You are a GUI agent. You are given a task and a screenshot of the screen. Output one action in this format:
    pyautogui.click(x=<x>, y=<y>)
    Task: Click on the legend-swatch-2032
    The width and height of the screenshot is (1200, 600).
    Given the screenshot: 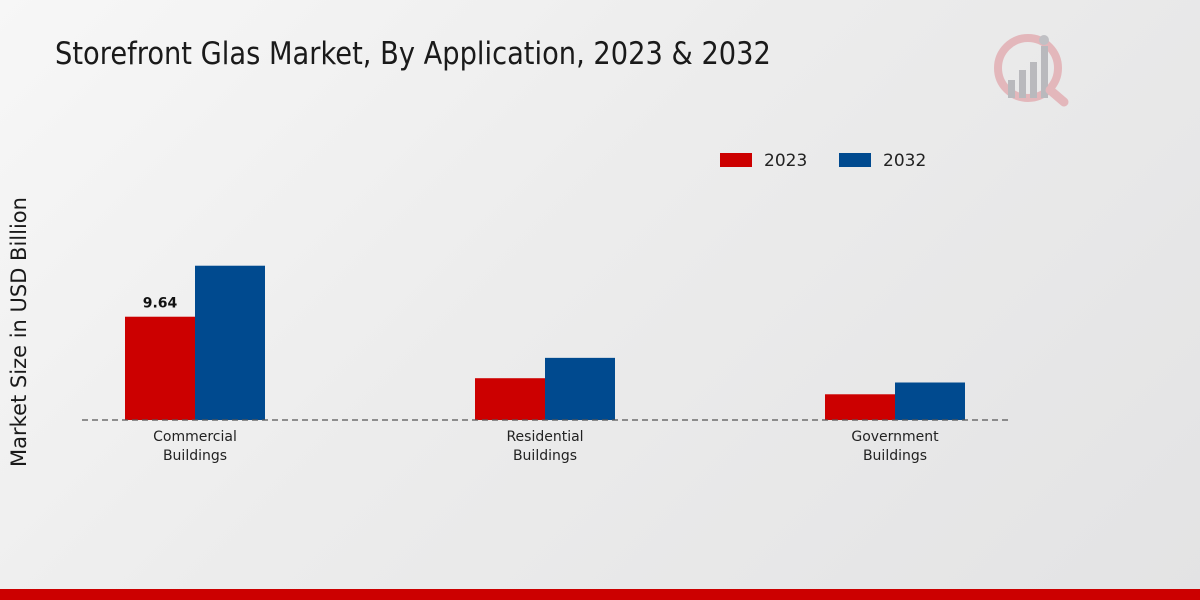 What is the action you would take?
    pyautogui.click(x=855, y=160)
    